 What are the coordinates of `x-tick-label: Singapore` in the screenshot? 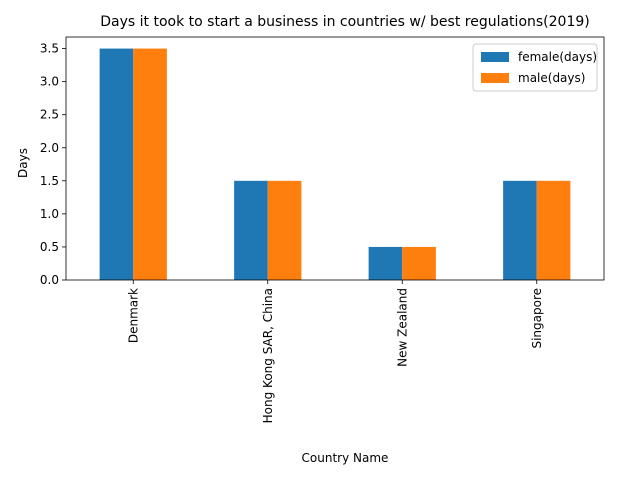 It's located at (537, 318).